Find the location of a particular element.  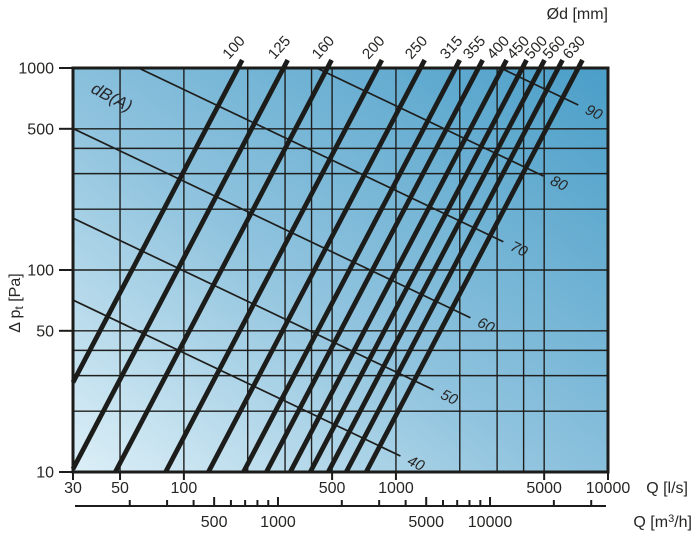

secondary-tick-label-1000: 1000 is located at coordinates (278, 522).